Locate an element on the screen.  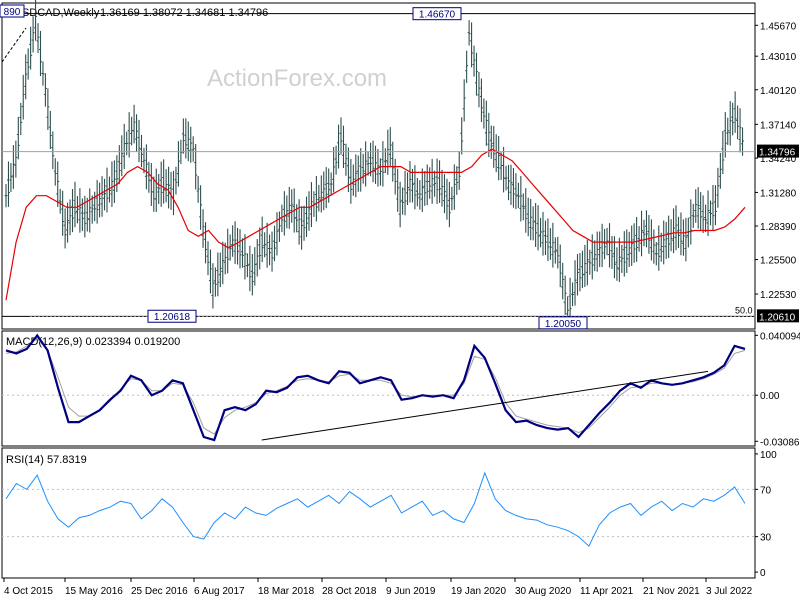
rsi-ytick-label: 30 is located at coordinates (766, 538).